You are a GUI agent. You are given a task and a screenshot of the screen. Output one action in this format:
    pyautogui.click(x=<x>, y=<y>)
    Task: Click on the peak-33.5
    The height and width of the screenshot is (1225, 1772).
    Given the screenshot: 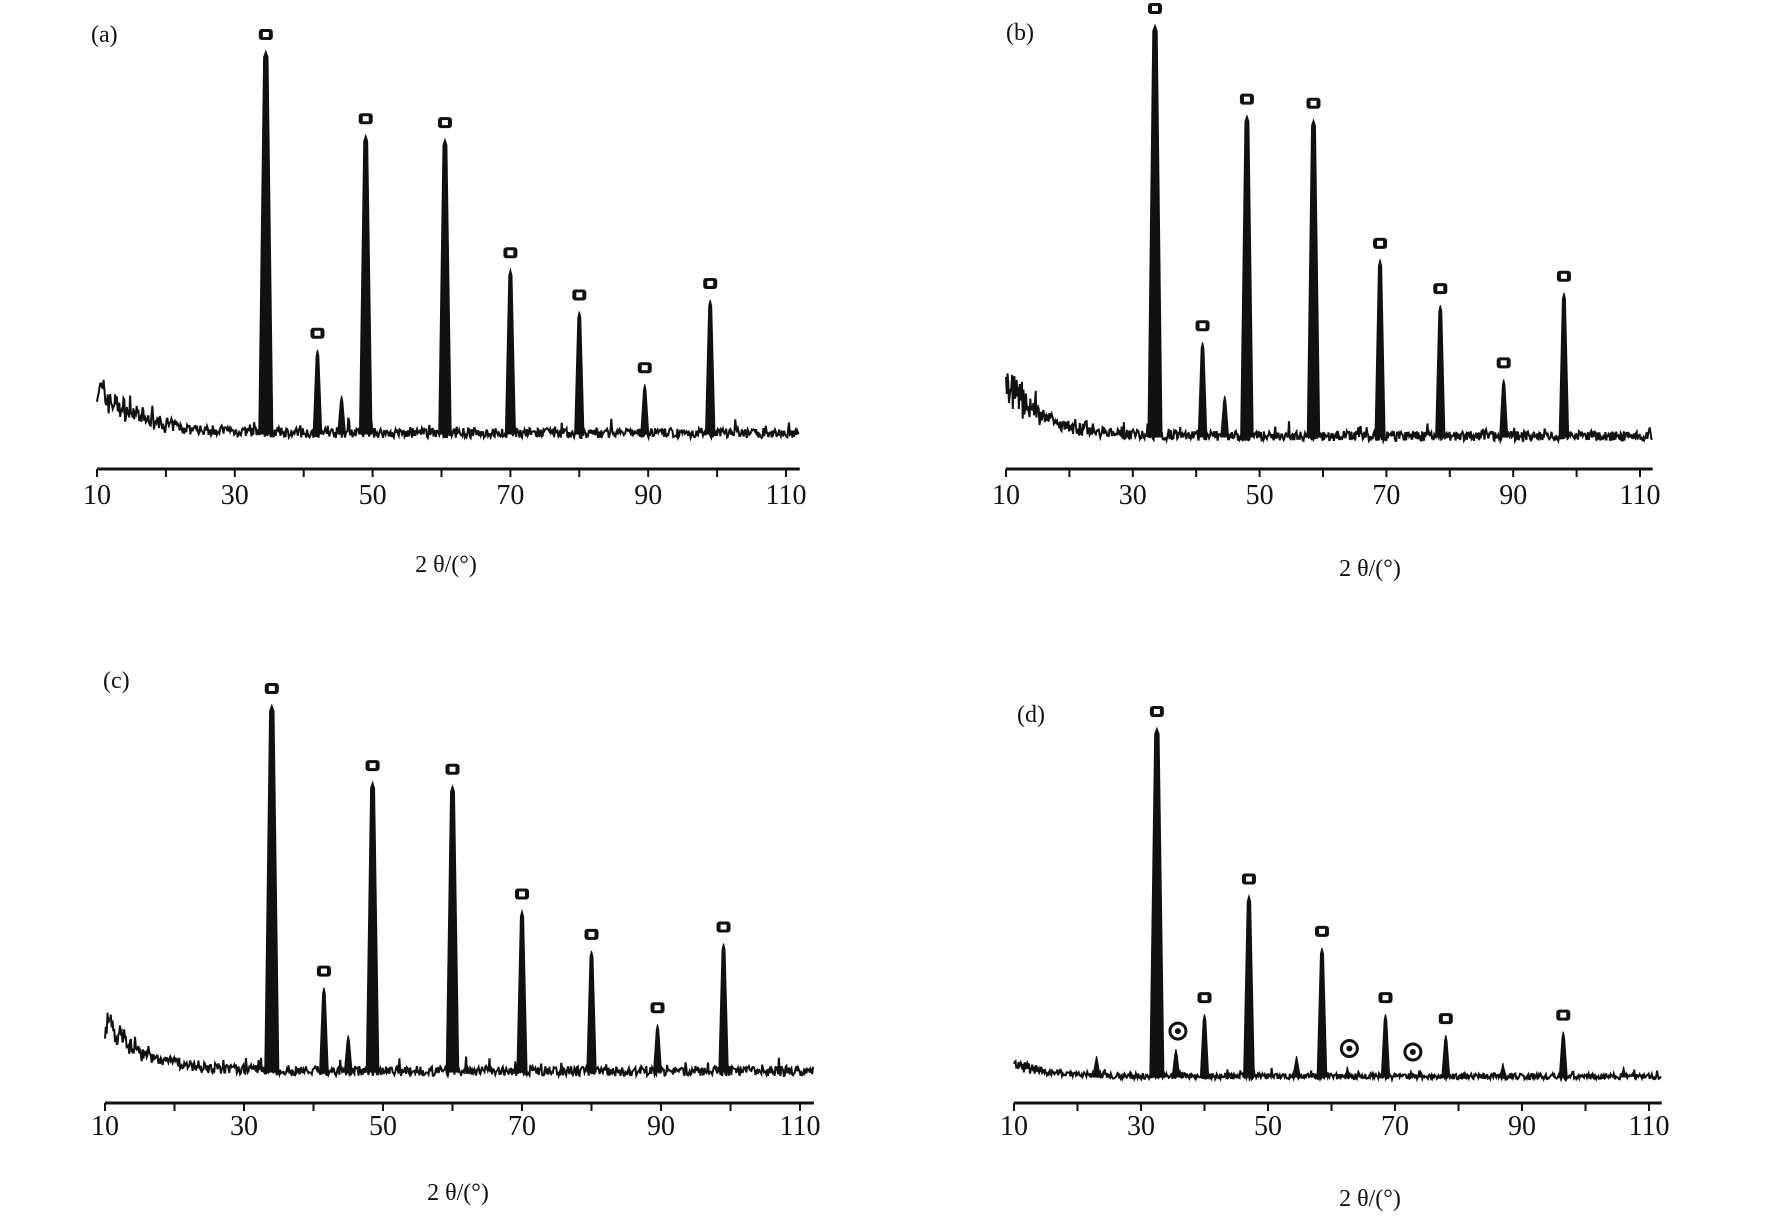 What is the action you would take?
    pyautogui.click(x=1155, y=230)
    